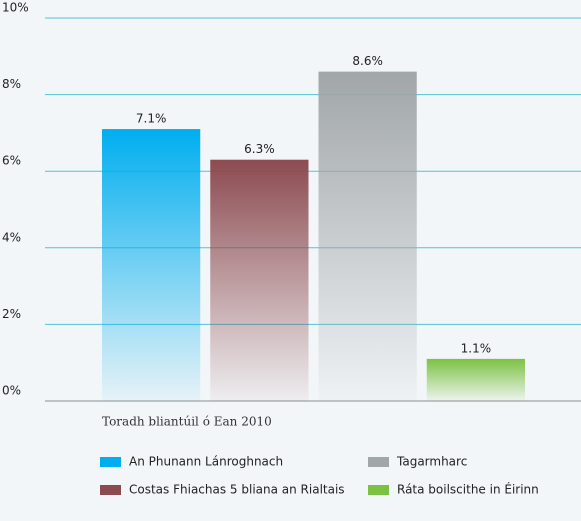 The height and width of the screenshot is (521, 581). What do you see at coordinates (259, 149) in the screenshot?
I see `data-label: 6.3%` at bounding box center [259, 149].